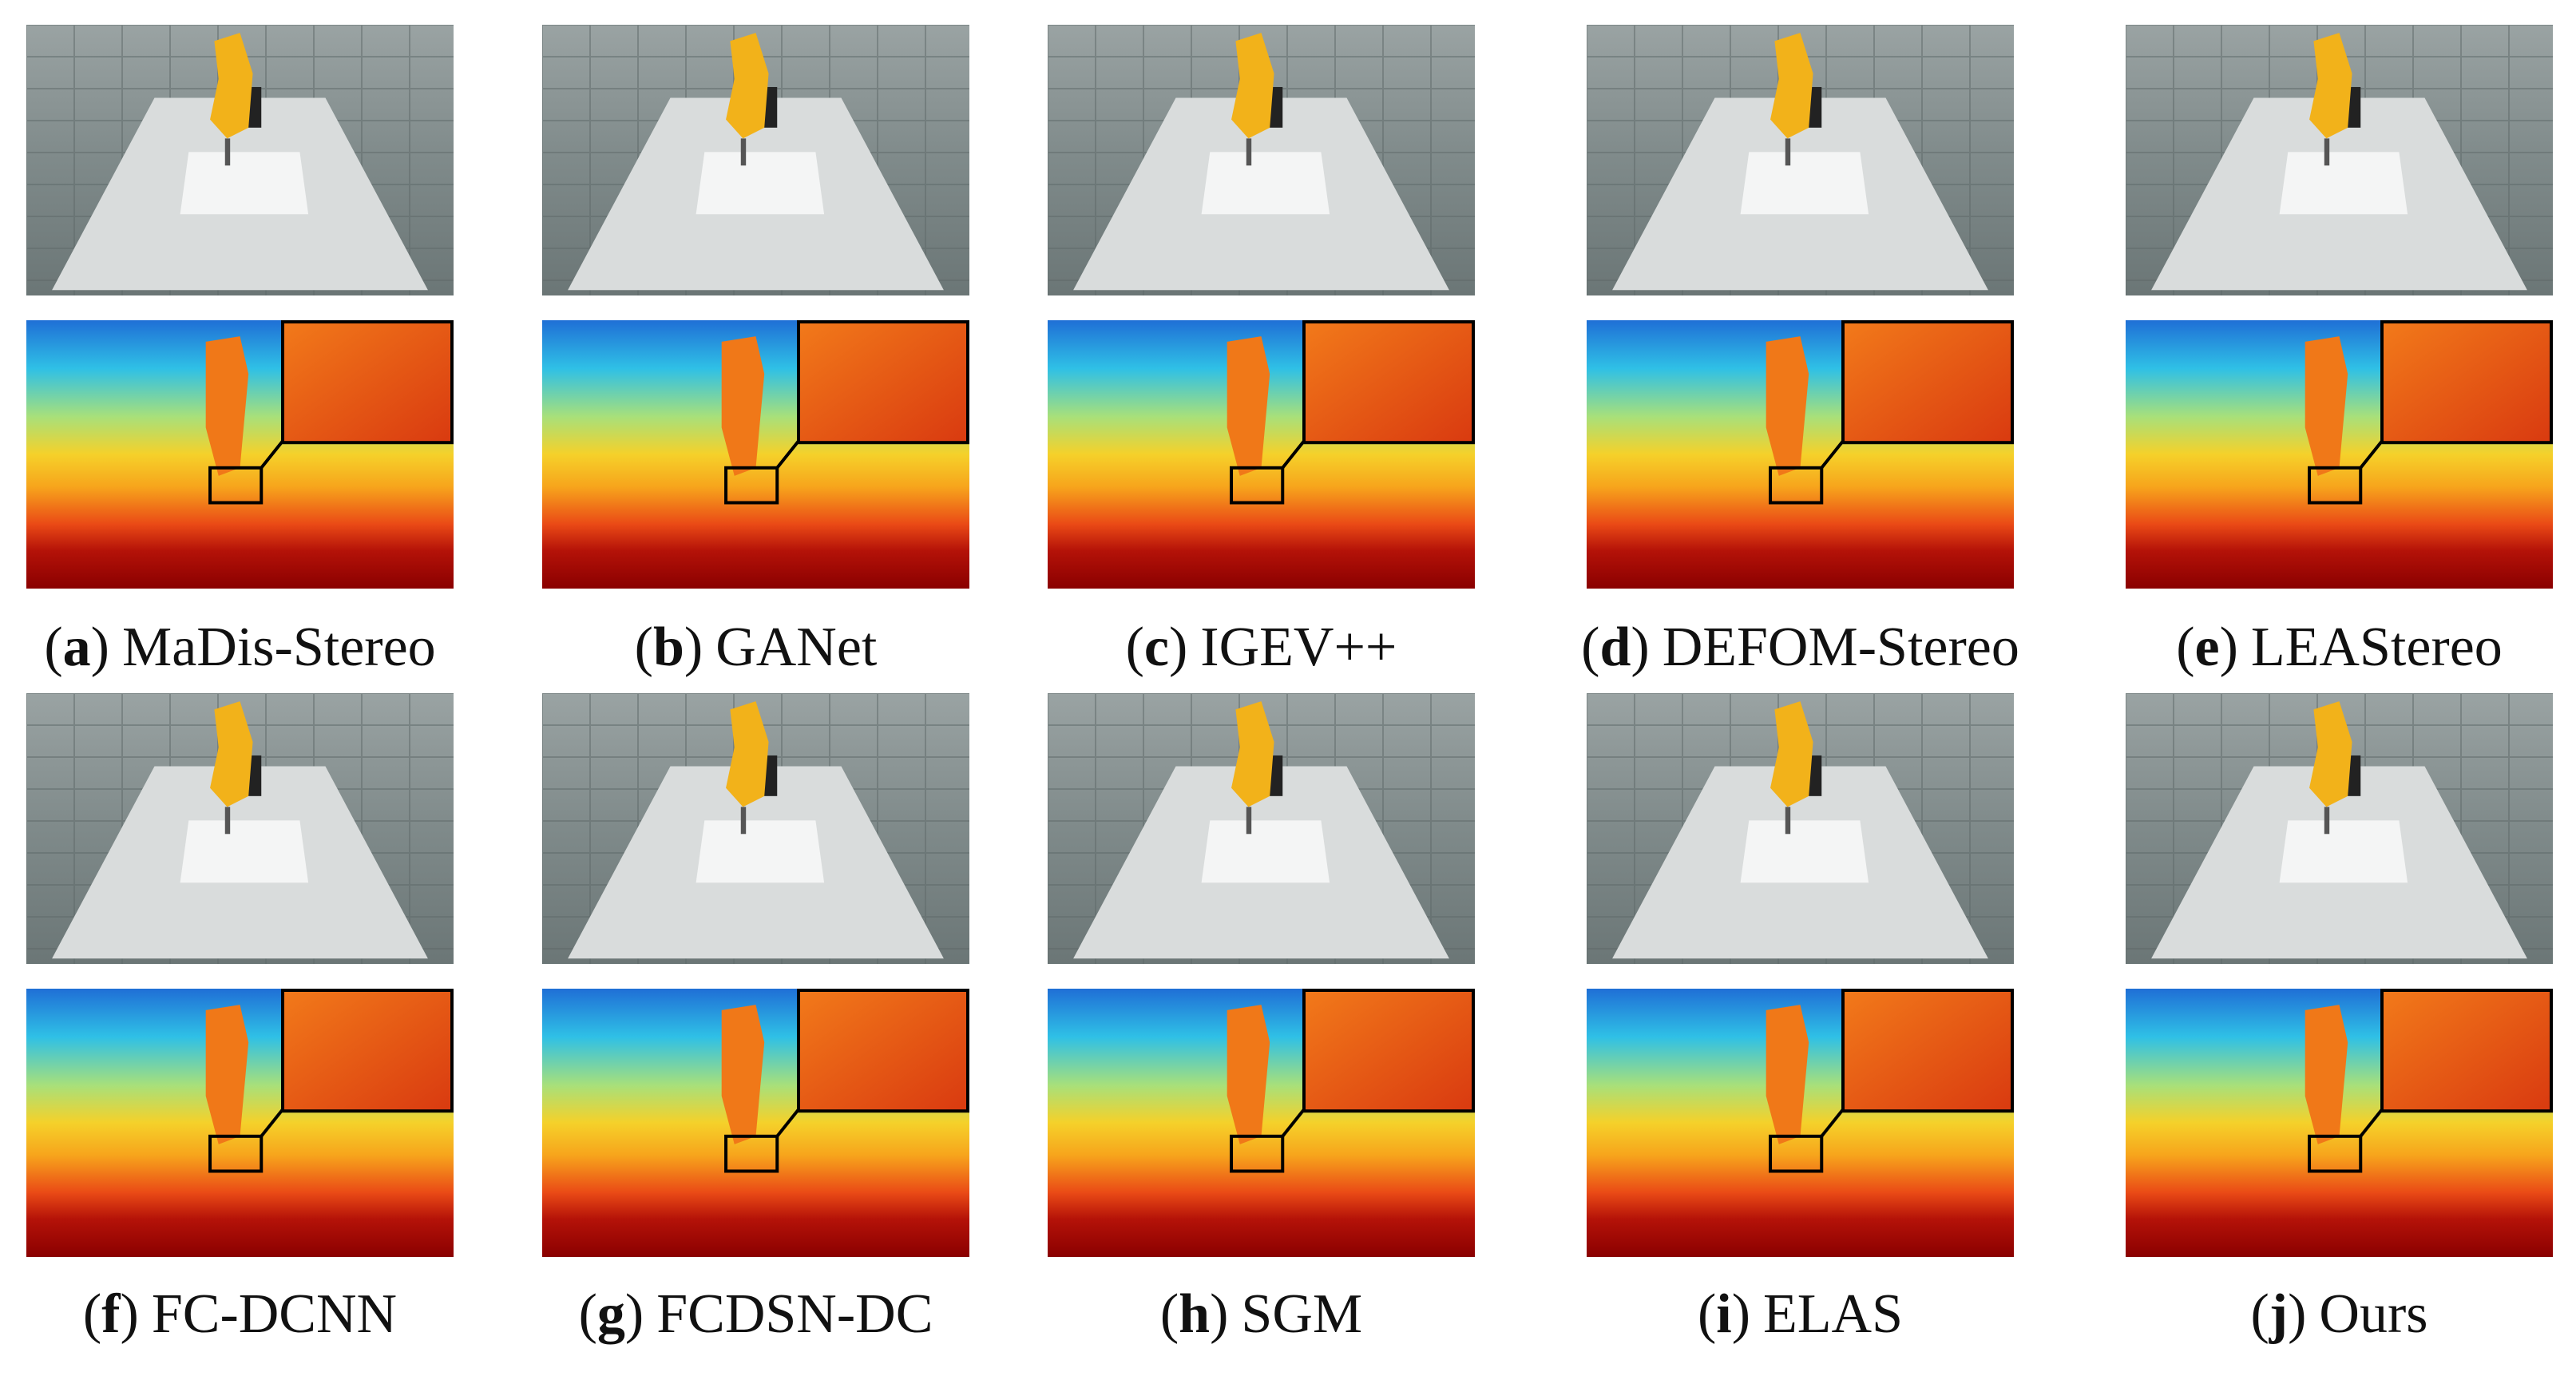 The height and width of the screenshot is (1384, 2576). What do you see at coordinates (668, 647) in the screenshot?
I see `caption-letter: b` at bounding box center [668, 647].